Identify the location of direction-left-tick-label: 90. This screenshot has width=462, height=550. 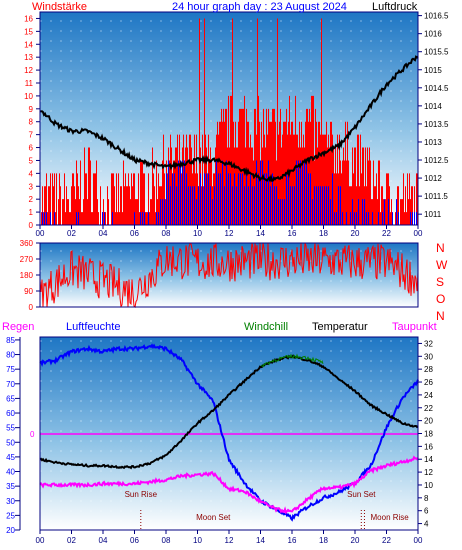
(28, 291).